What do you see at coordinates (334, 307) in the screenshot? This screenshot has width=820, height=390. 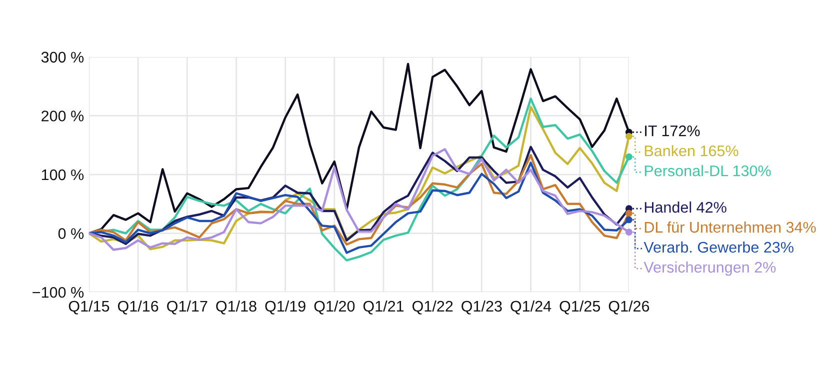 I see `x-tick-label: Q1/20` at bounding box center [334, 307].